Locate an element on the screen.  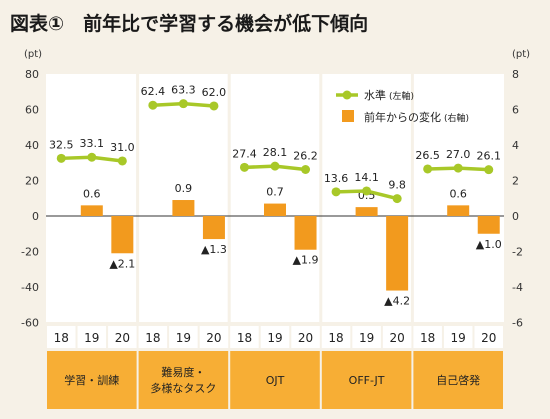
legend-line-marker is located at coordinates (347, 95).